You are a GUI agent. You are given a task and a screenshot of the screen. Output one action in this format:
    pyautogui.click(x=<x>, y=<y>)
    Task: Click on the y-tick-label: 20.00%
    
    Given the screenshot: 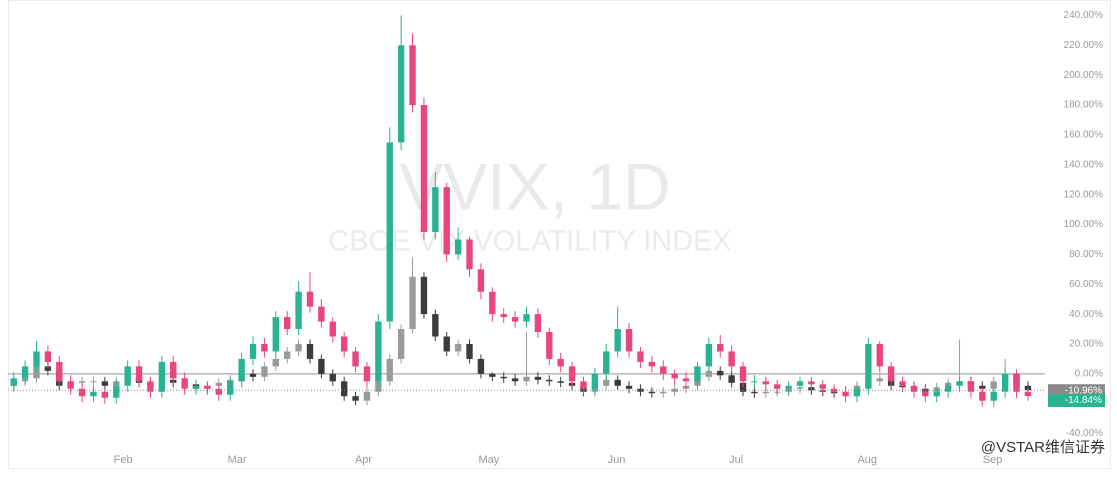 What is the action you would take?
    pyautogui.click(x=1086, y=344)
    